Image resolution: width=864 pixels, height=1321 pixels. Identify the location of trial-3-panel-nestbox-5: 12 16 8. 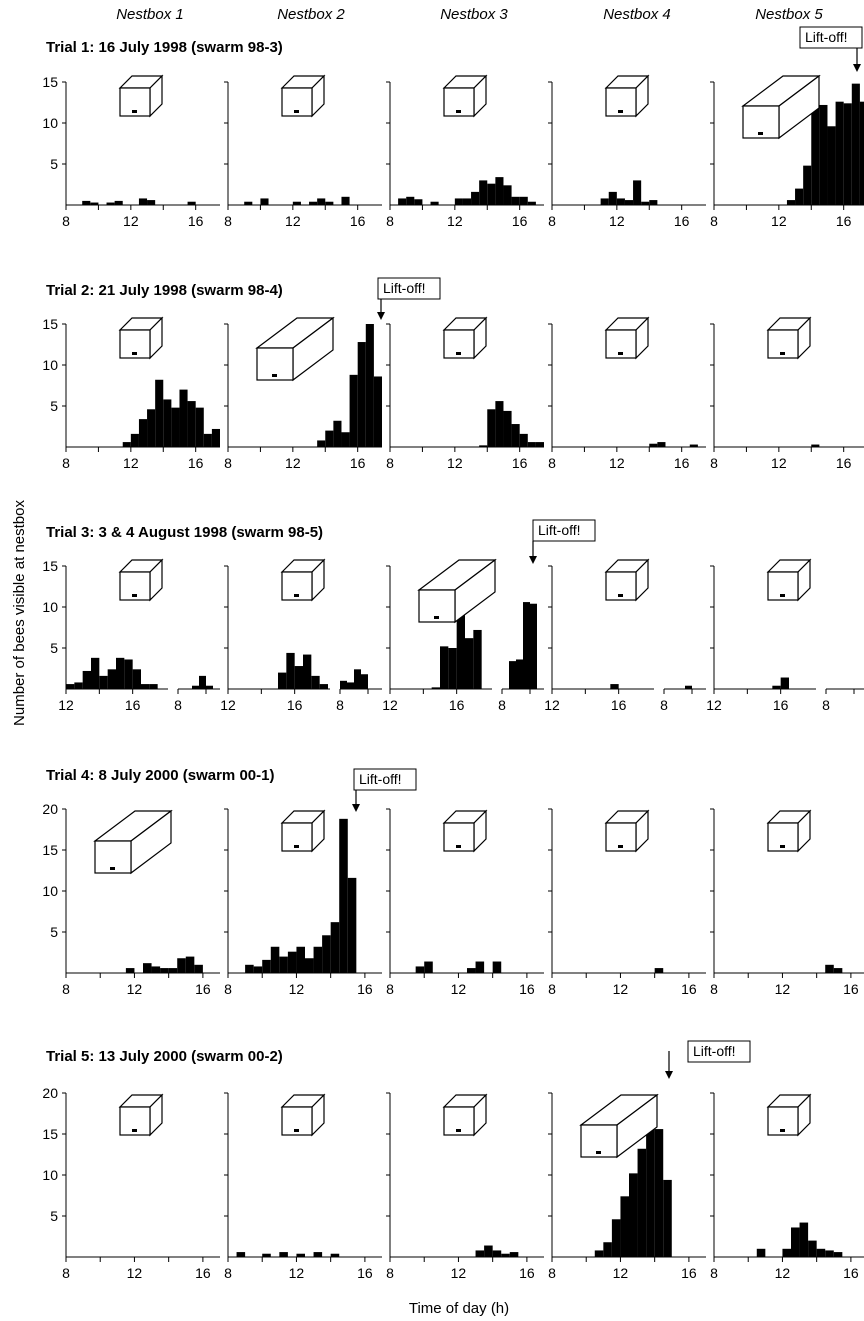
(785, 639).